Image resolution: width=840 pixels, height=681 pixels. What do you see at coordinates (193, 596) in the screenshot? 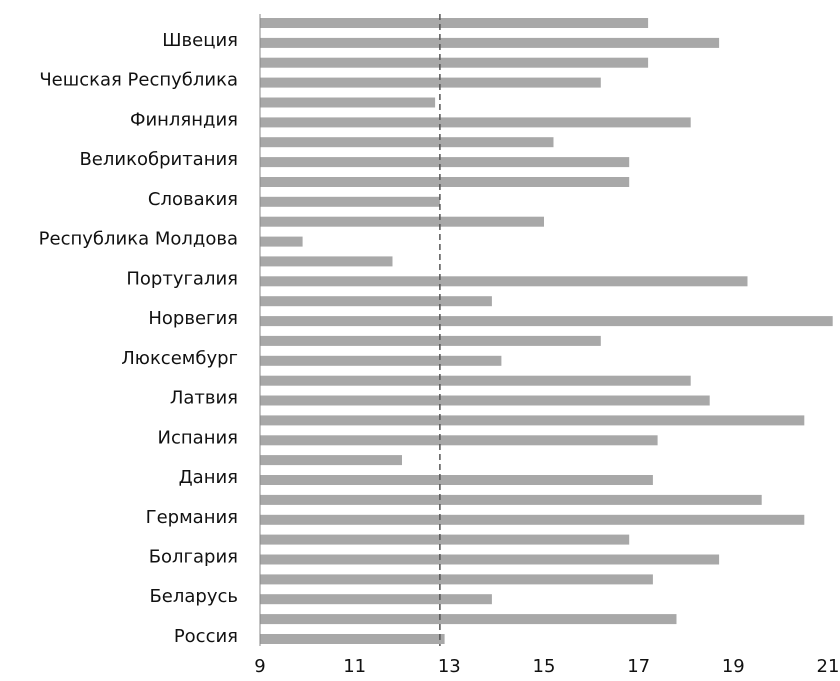
I see `category-label-15: Беларусь` at bounding box center [193, 596].